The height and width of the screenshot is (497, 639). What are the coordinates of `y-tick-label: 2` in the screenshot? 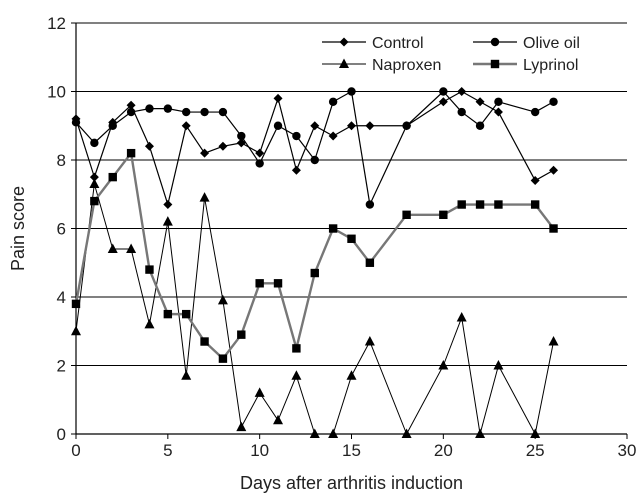 It's located at (61, 366).